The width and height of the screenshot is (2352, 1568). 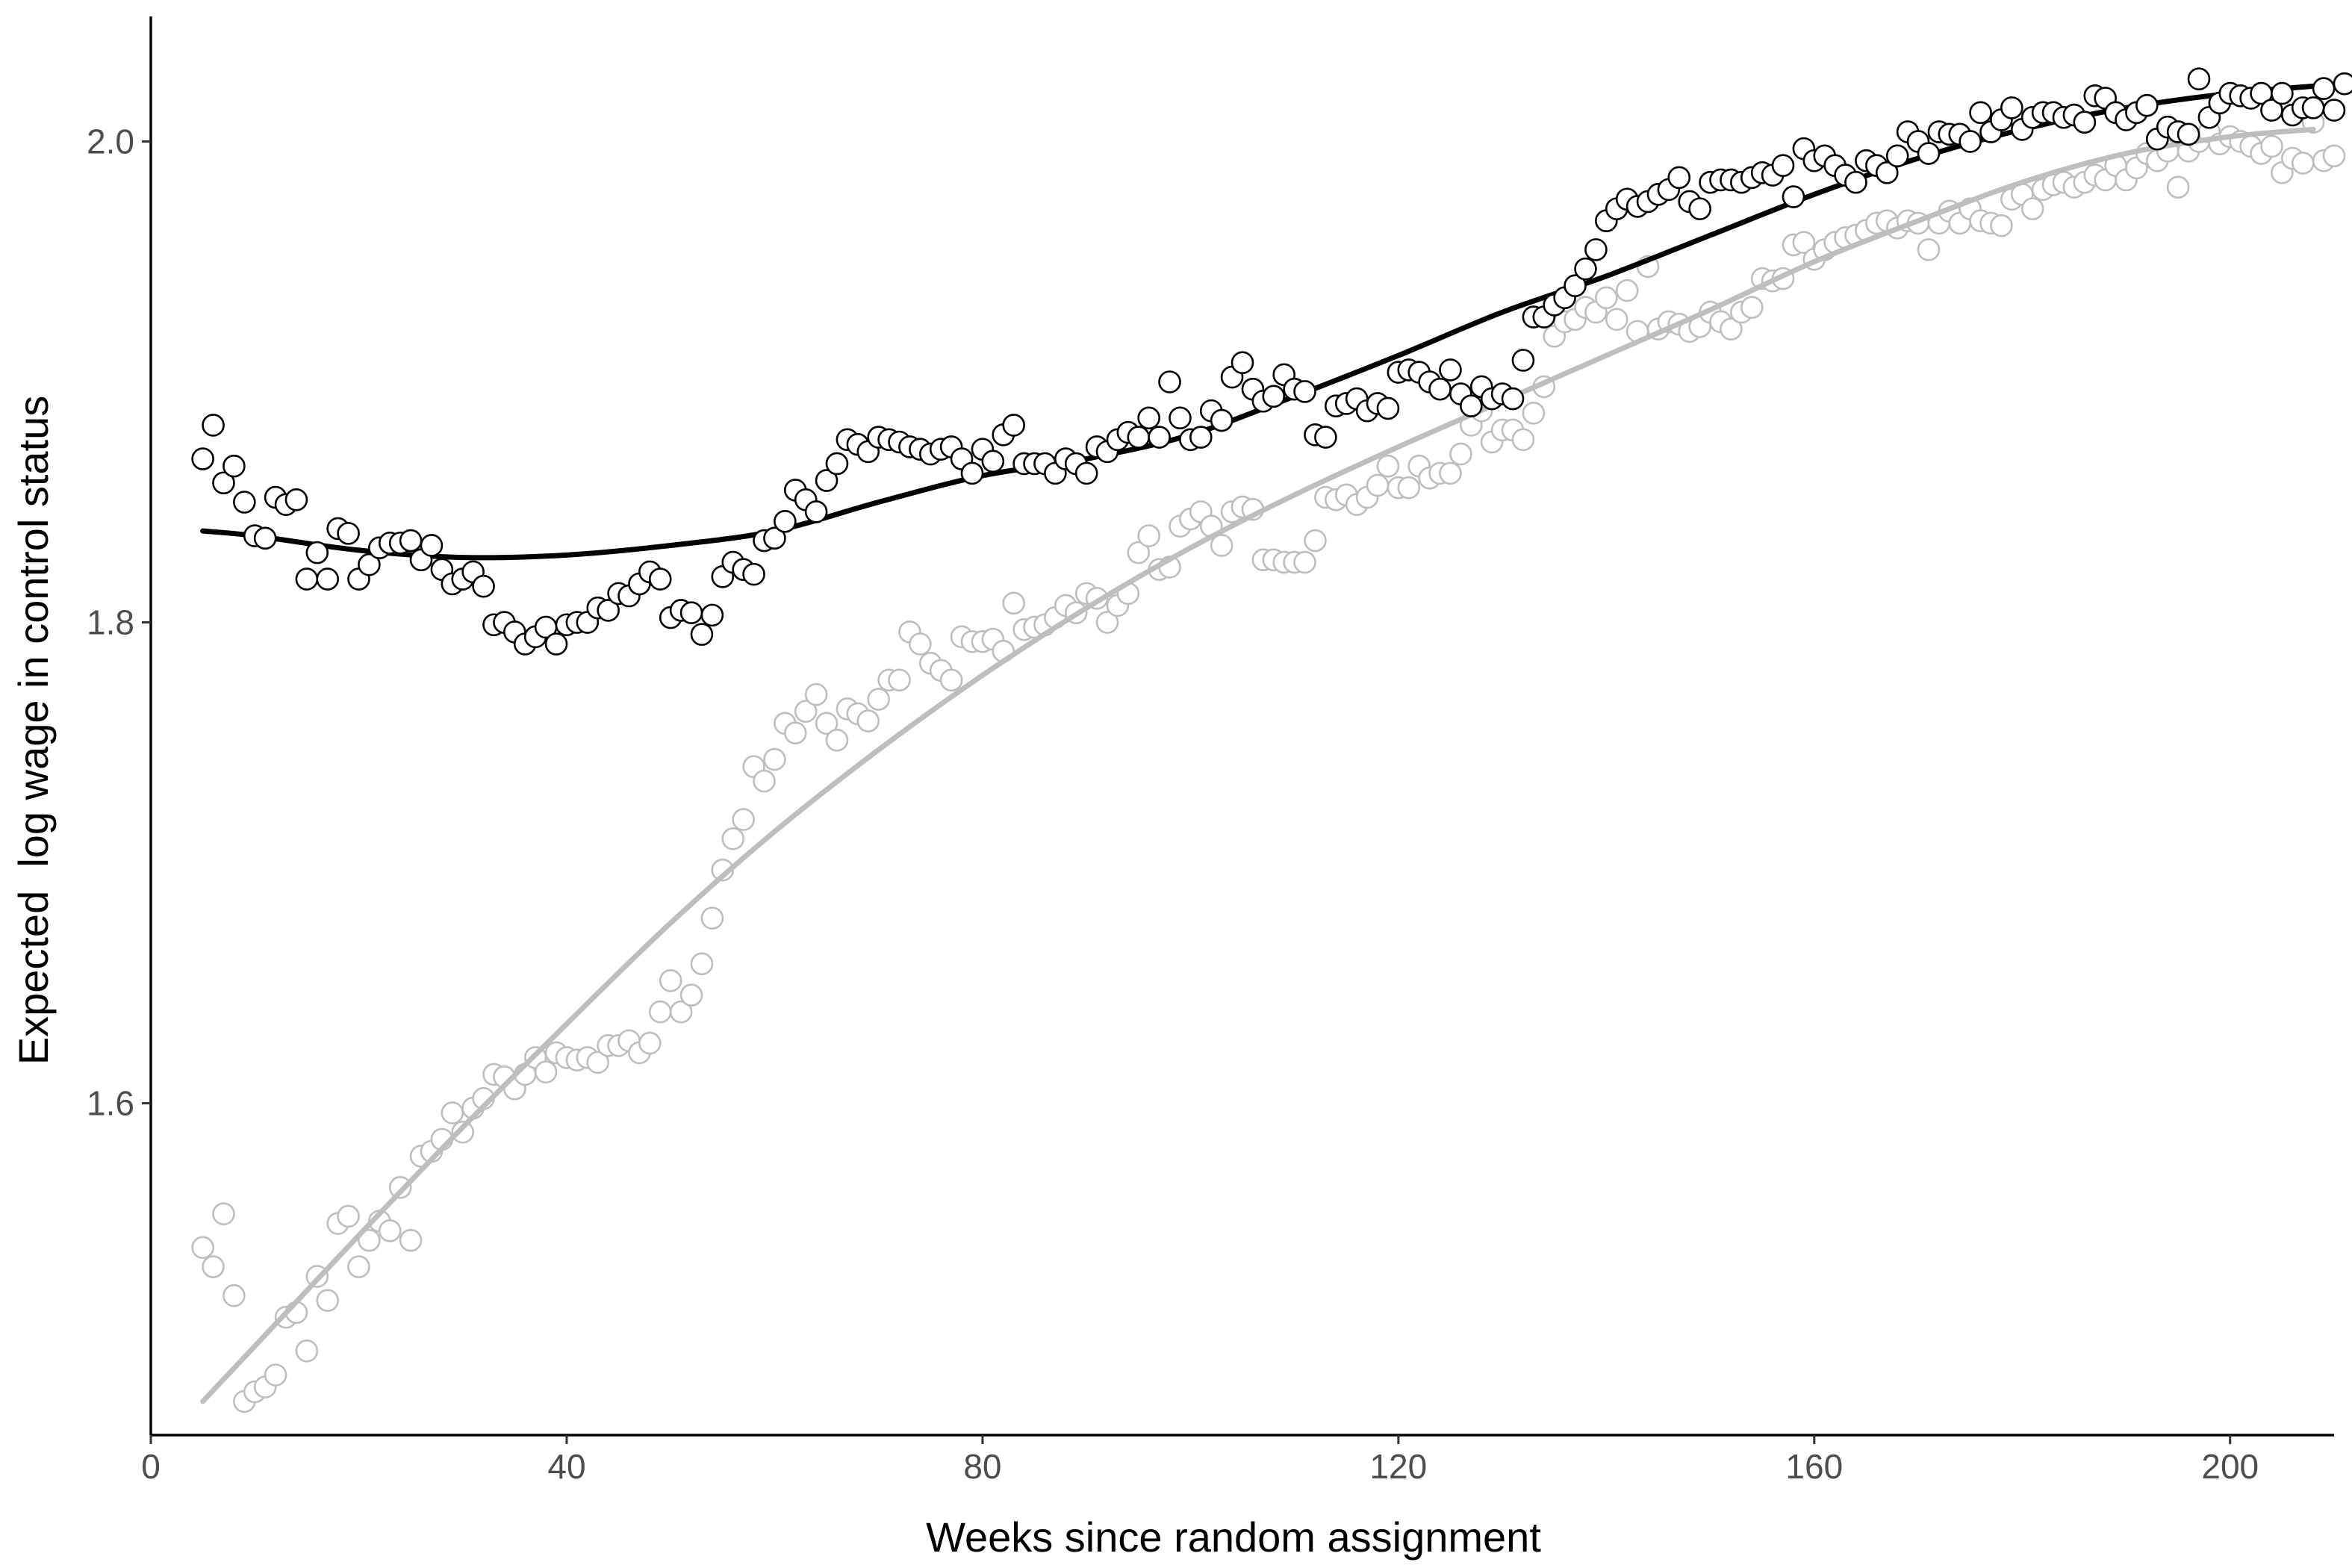 What do you see at coordinates (982, 1466) in the screenshot?
I see `x-tick-label: 80` at bounding box center [982, 1466].